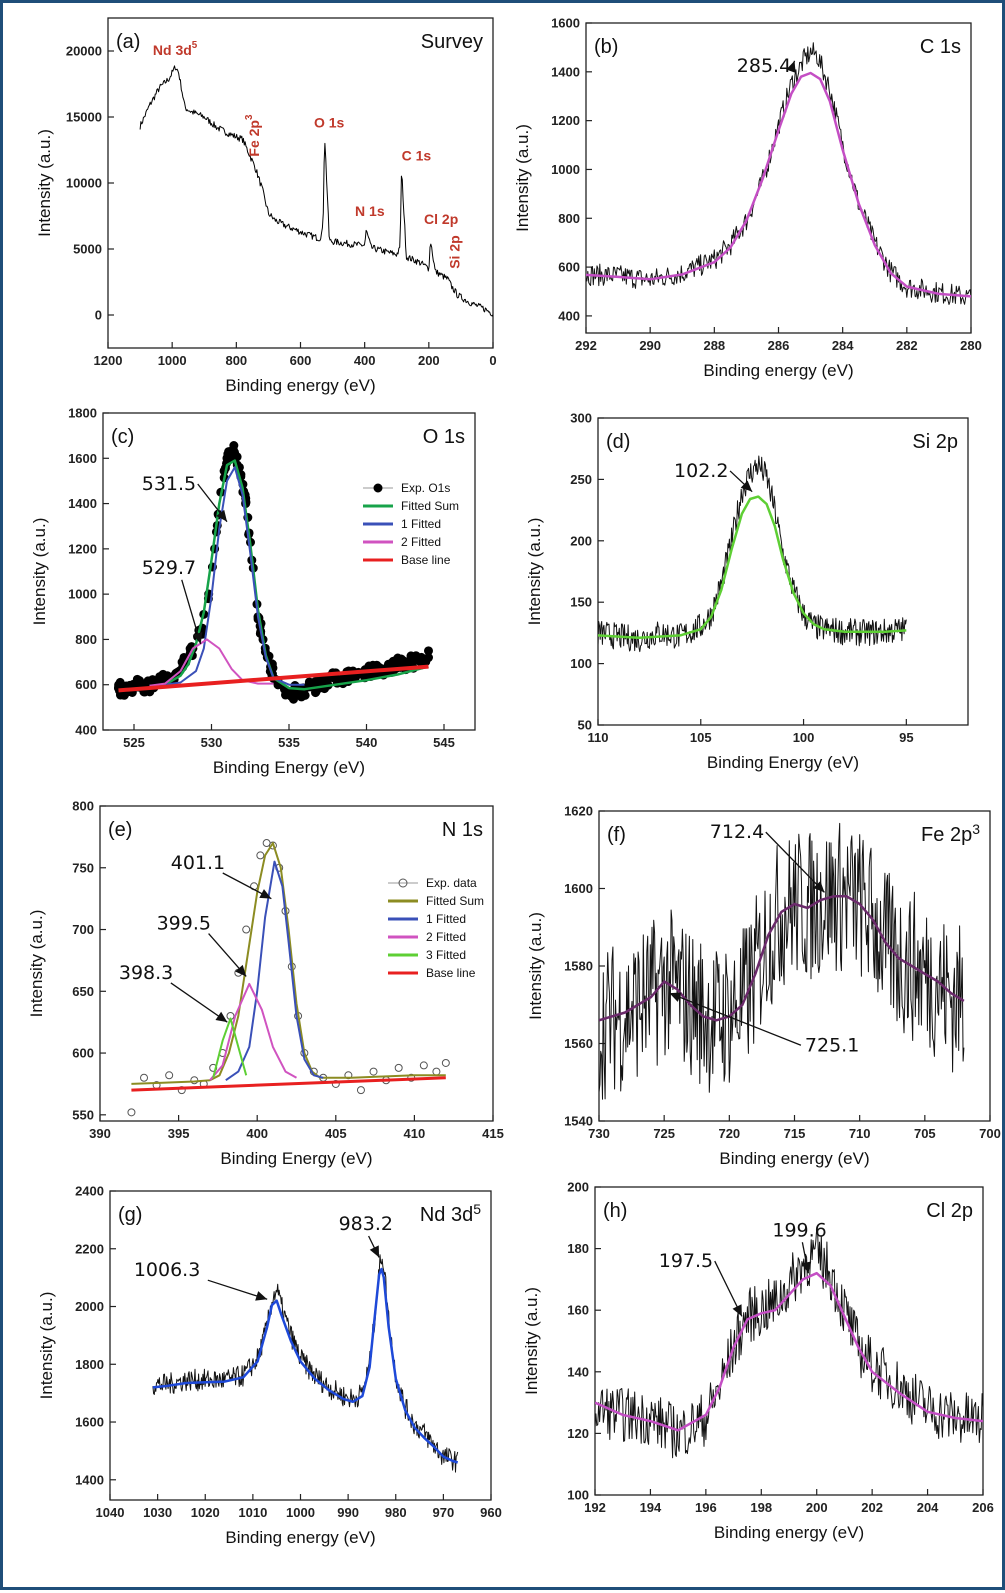 The height and width of the screenshot is (1593, 1005). Describe the element at coordinates (336, 1133) in the screenshot. I see `x-tick-label: 405` at that location.